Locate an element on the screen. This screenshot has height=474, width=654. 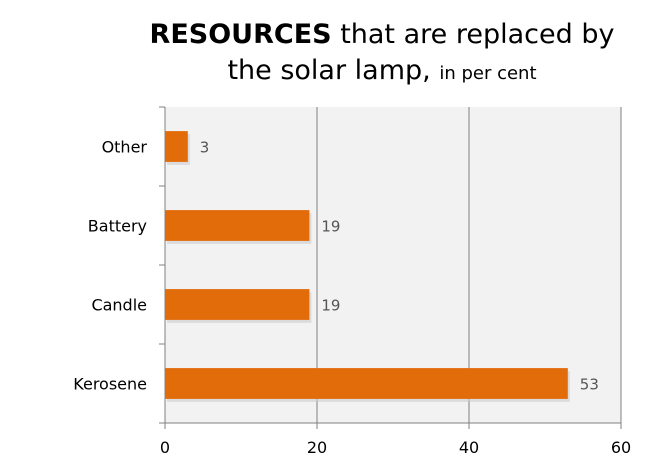
bar-other is located at coordinates (176, 146).